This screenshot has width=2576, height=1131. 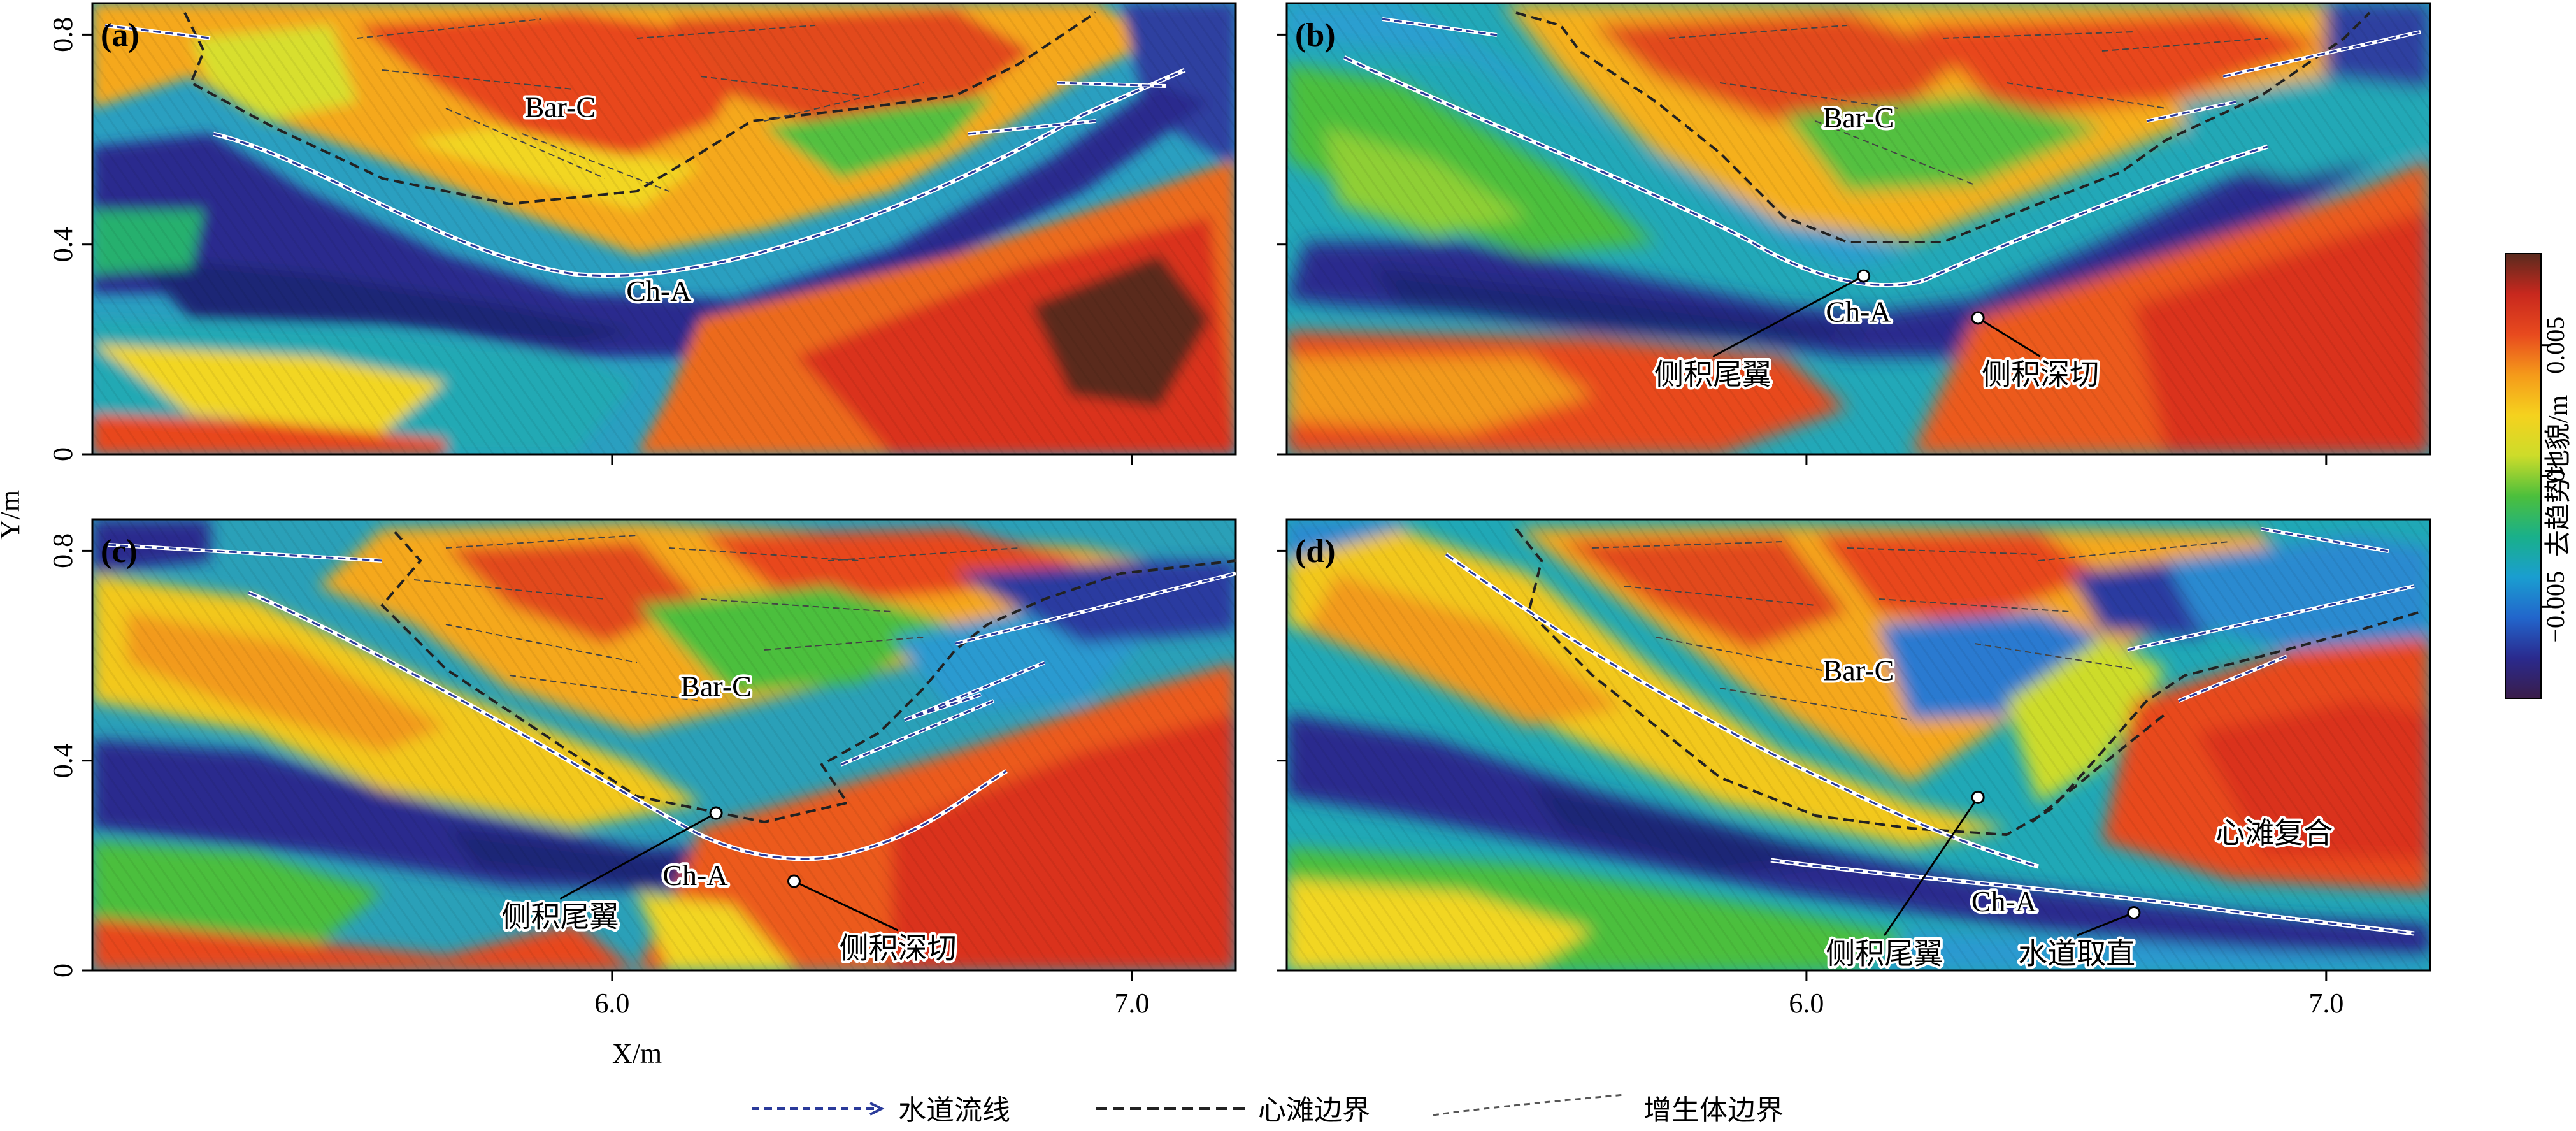 What do you see at coordinates (2524, 476) in the screenshot?
I see `colorbar-gradient` at bounding box center [2524, 476].